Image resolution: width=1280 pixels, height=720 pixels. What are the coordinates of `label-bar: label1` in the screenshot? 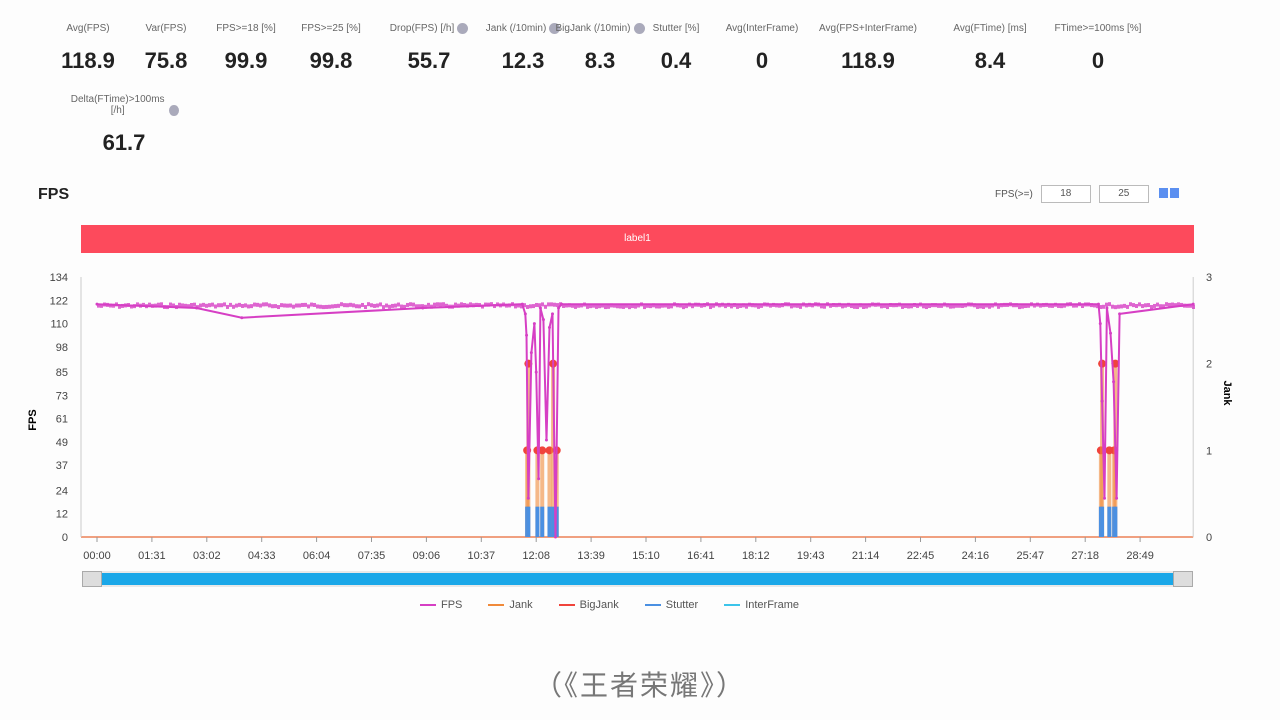 It's located at (637, 239).